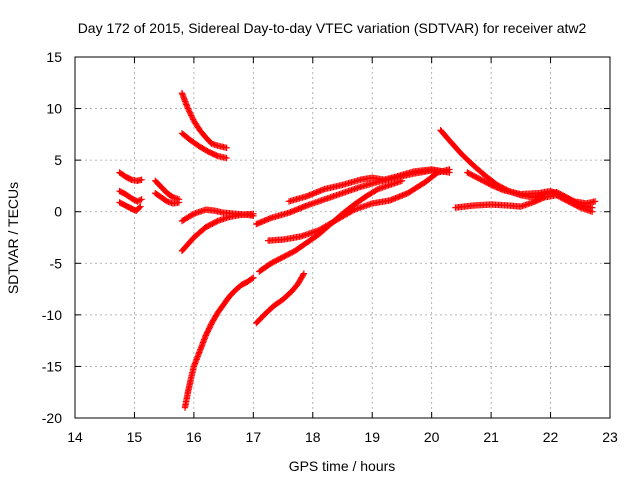 This screenshot has width=640, height=480. I want to click on y-tick-label: -5, so click(56, 263).